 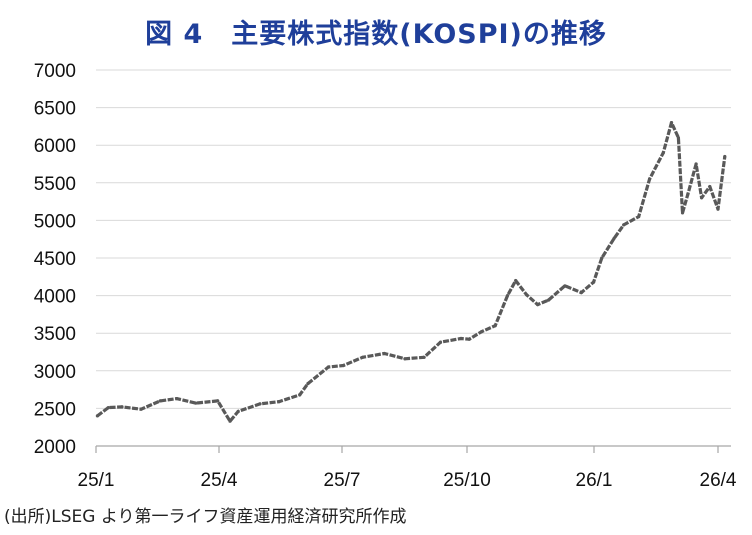 What do you see at coordinates (55, 297) in the screenshot?
I see `y-tick-label: 4000` at bounding box center [55, 297].